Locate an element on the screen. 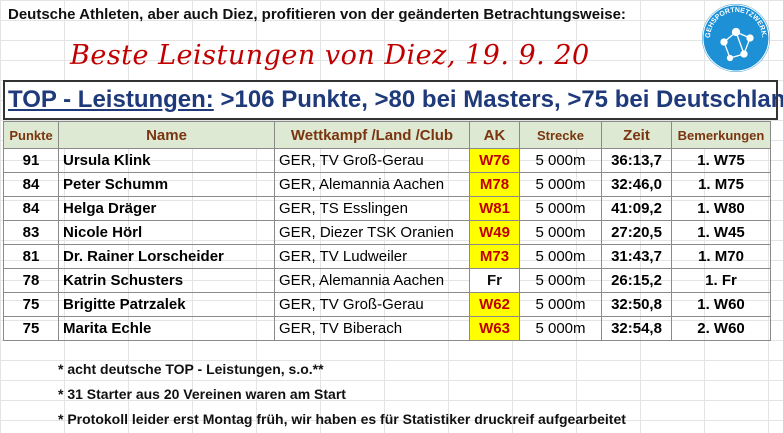 The image size is (783, 433). cell-punkte: 91 is located at coordinates (31, 160).